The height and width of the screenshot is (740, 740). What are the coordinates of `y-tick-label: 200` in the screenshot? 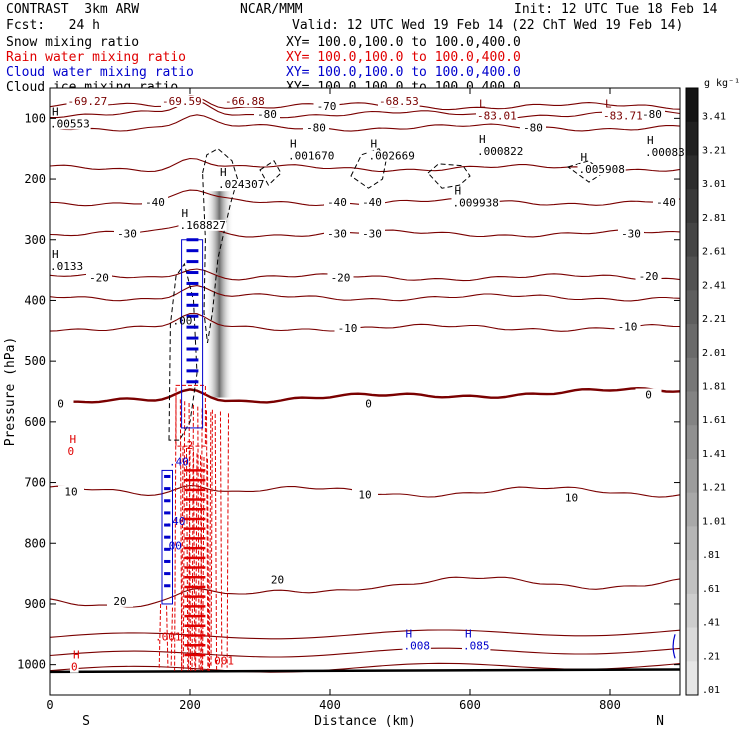 It's located at (35, 179).